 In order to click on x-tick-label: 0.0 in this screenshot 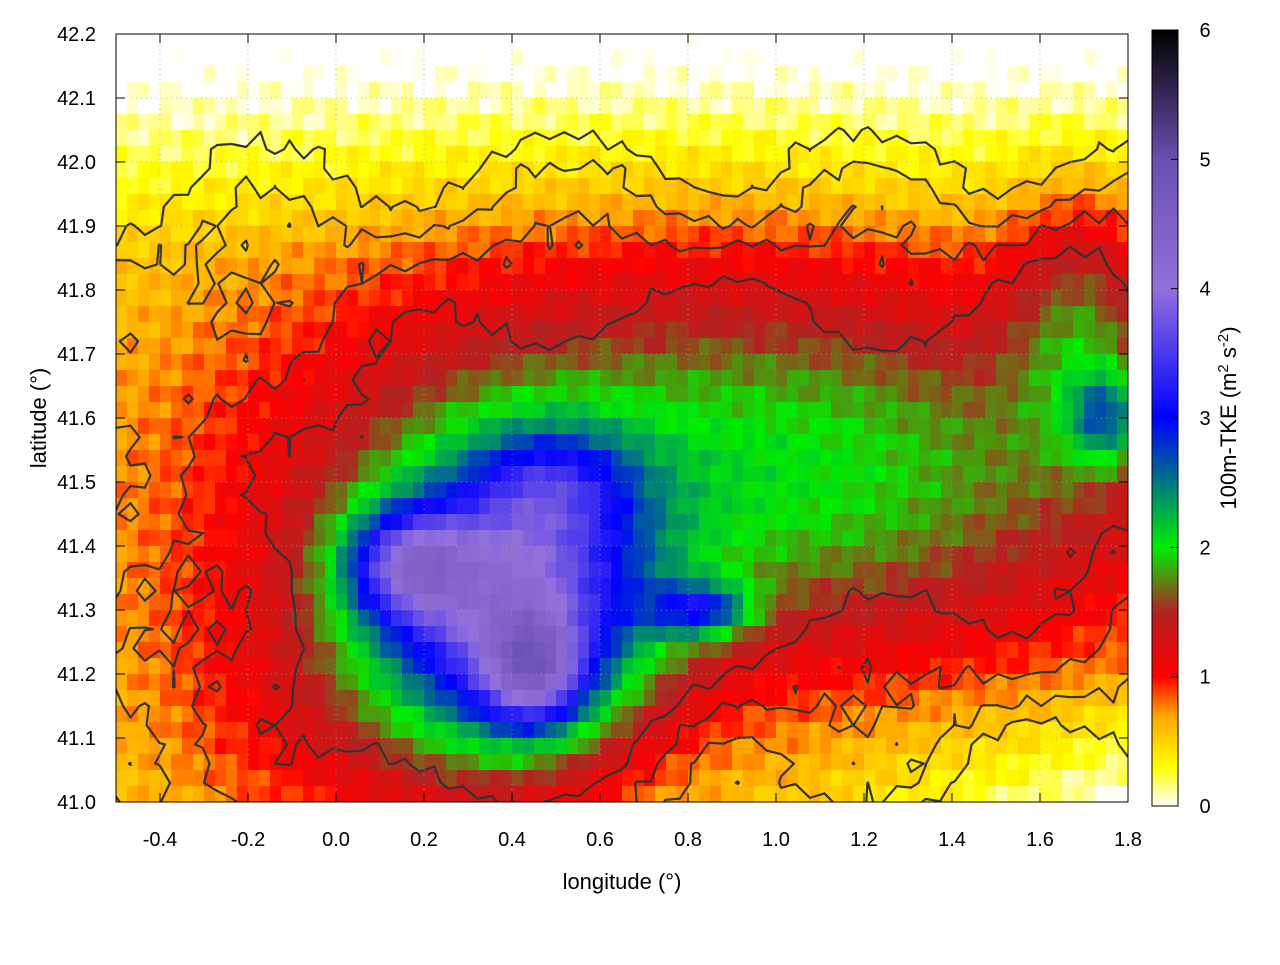, I will do `click(336, 840)`.